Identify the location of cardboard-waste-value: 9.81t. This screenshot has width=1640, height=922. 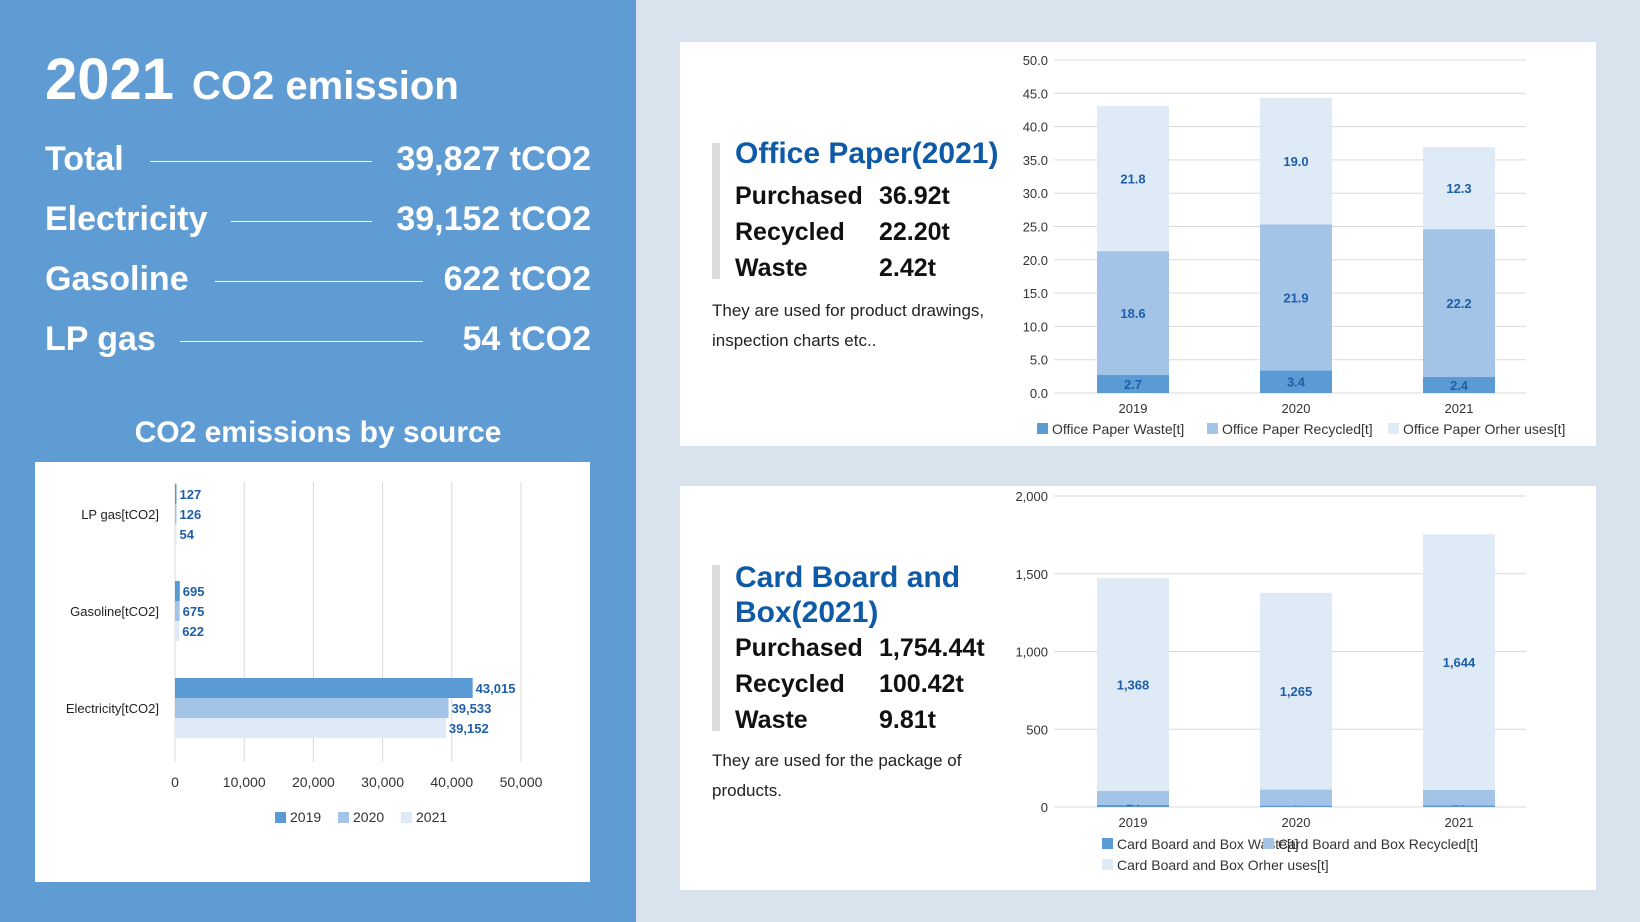
(907, 720).